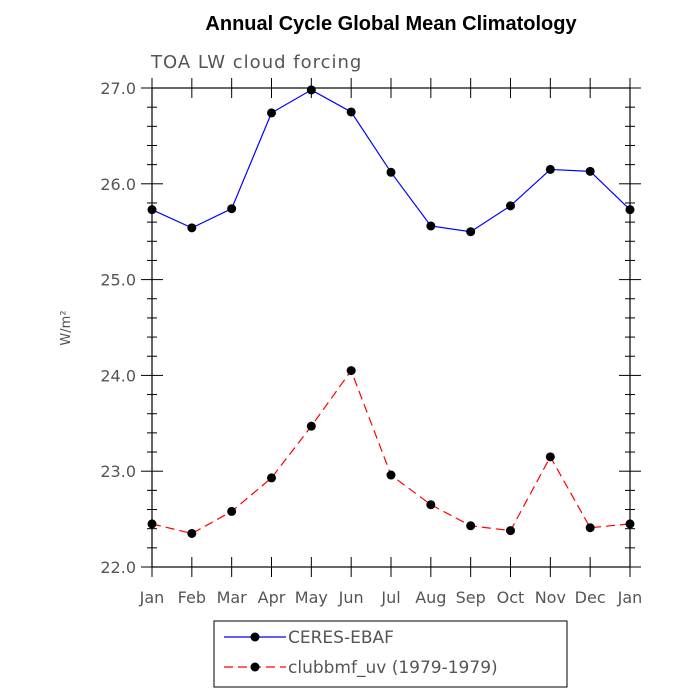 This screenshot has width=700, height=700. Describe the element at coordinates (391, 24) in the screenshot. I see `chart-title: Annual Cycle Global Mean Climatology` at that location.